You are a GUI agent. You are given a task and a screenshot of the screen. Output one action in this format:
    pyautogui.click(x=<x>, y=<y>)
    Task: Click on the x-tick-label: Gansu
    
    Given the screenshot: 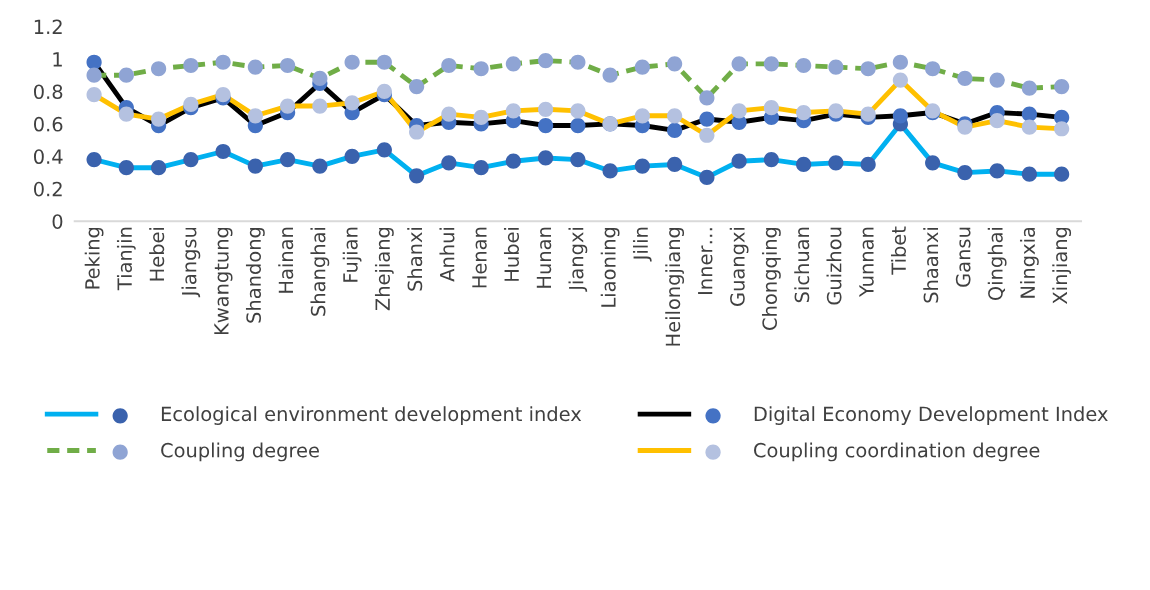 What is the action you would take?
    pyautogui.click(x=963, y=257)
    